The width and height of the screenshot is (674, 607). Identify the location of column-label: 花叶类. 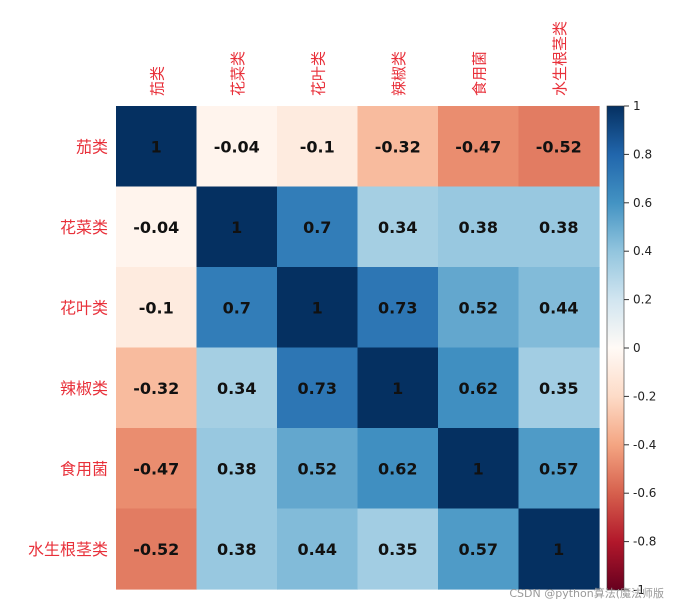
(318, 73).